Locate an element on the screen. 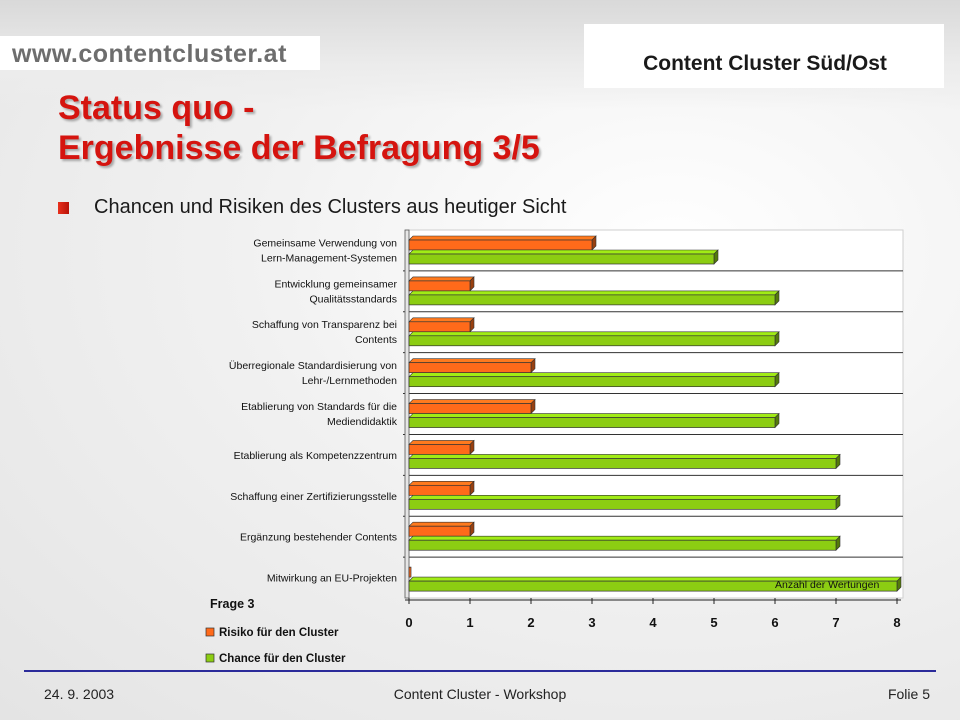 This screenshot has width=960, height=720. legend-label: Risiko für den Cluster is located at coordinates (279, 633).